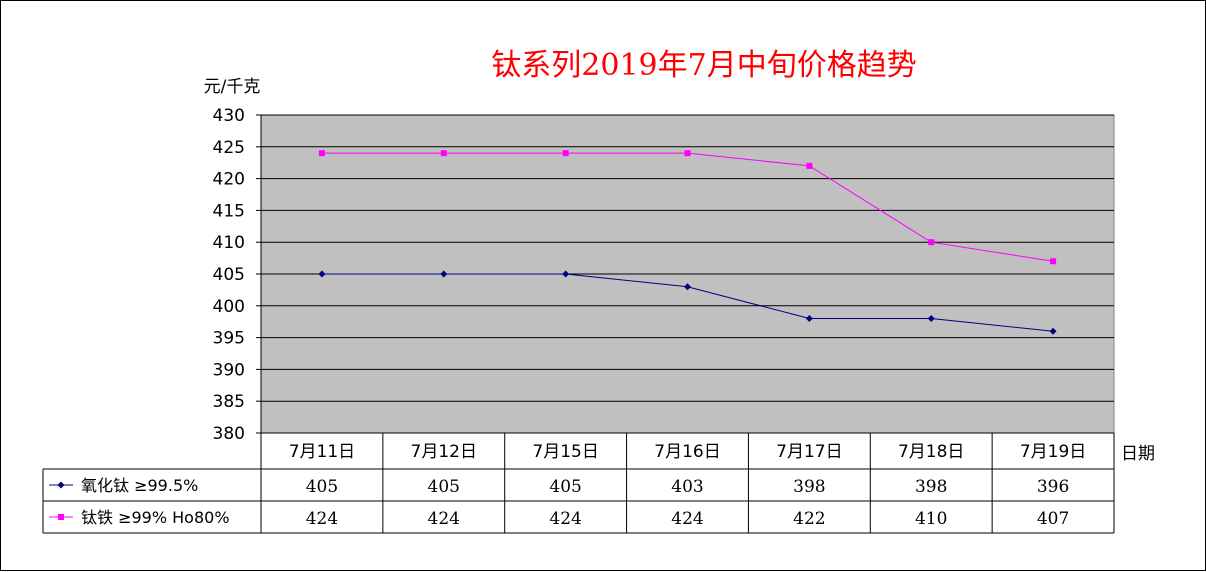 This screenshot has height=572, width=1206. Describe the element at coordinates (229, 402) in the screenshot. I see `y-tick-label: 385` at that location.